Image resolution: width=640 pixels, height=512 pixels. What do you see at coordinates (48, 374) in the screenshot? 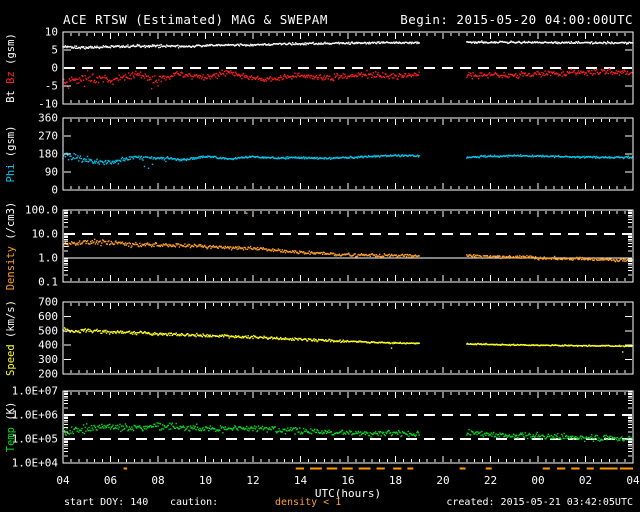
I see `y-tick-label: 200` at bounding box center [48, 374].